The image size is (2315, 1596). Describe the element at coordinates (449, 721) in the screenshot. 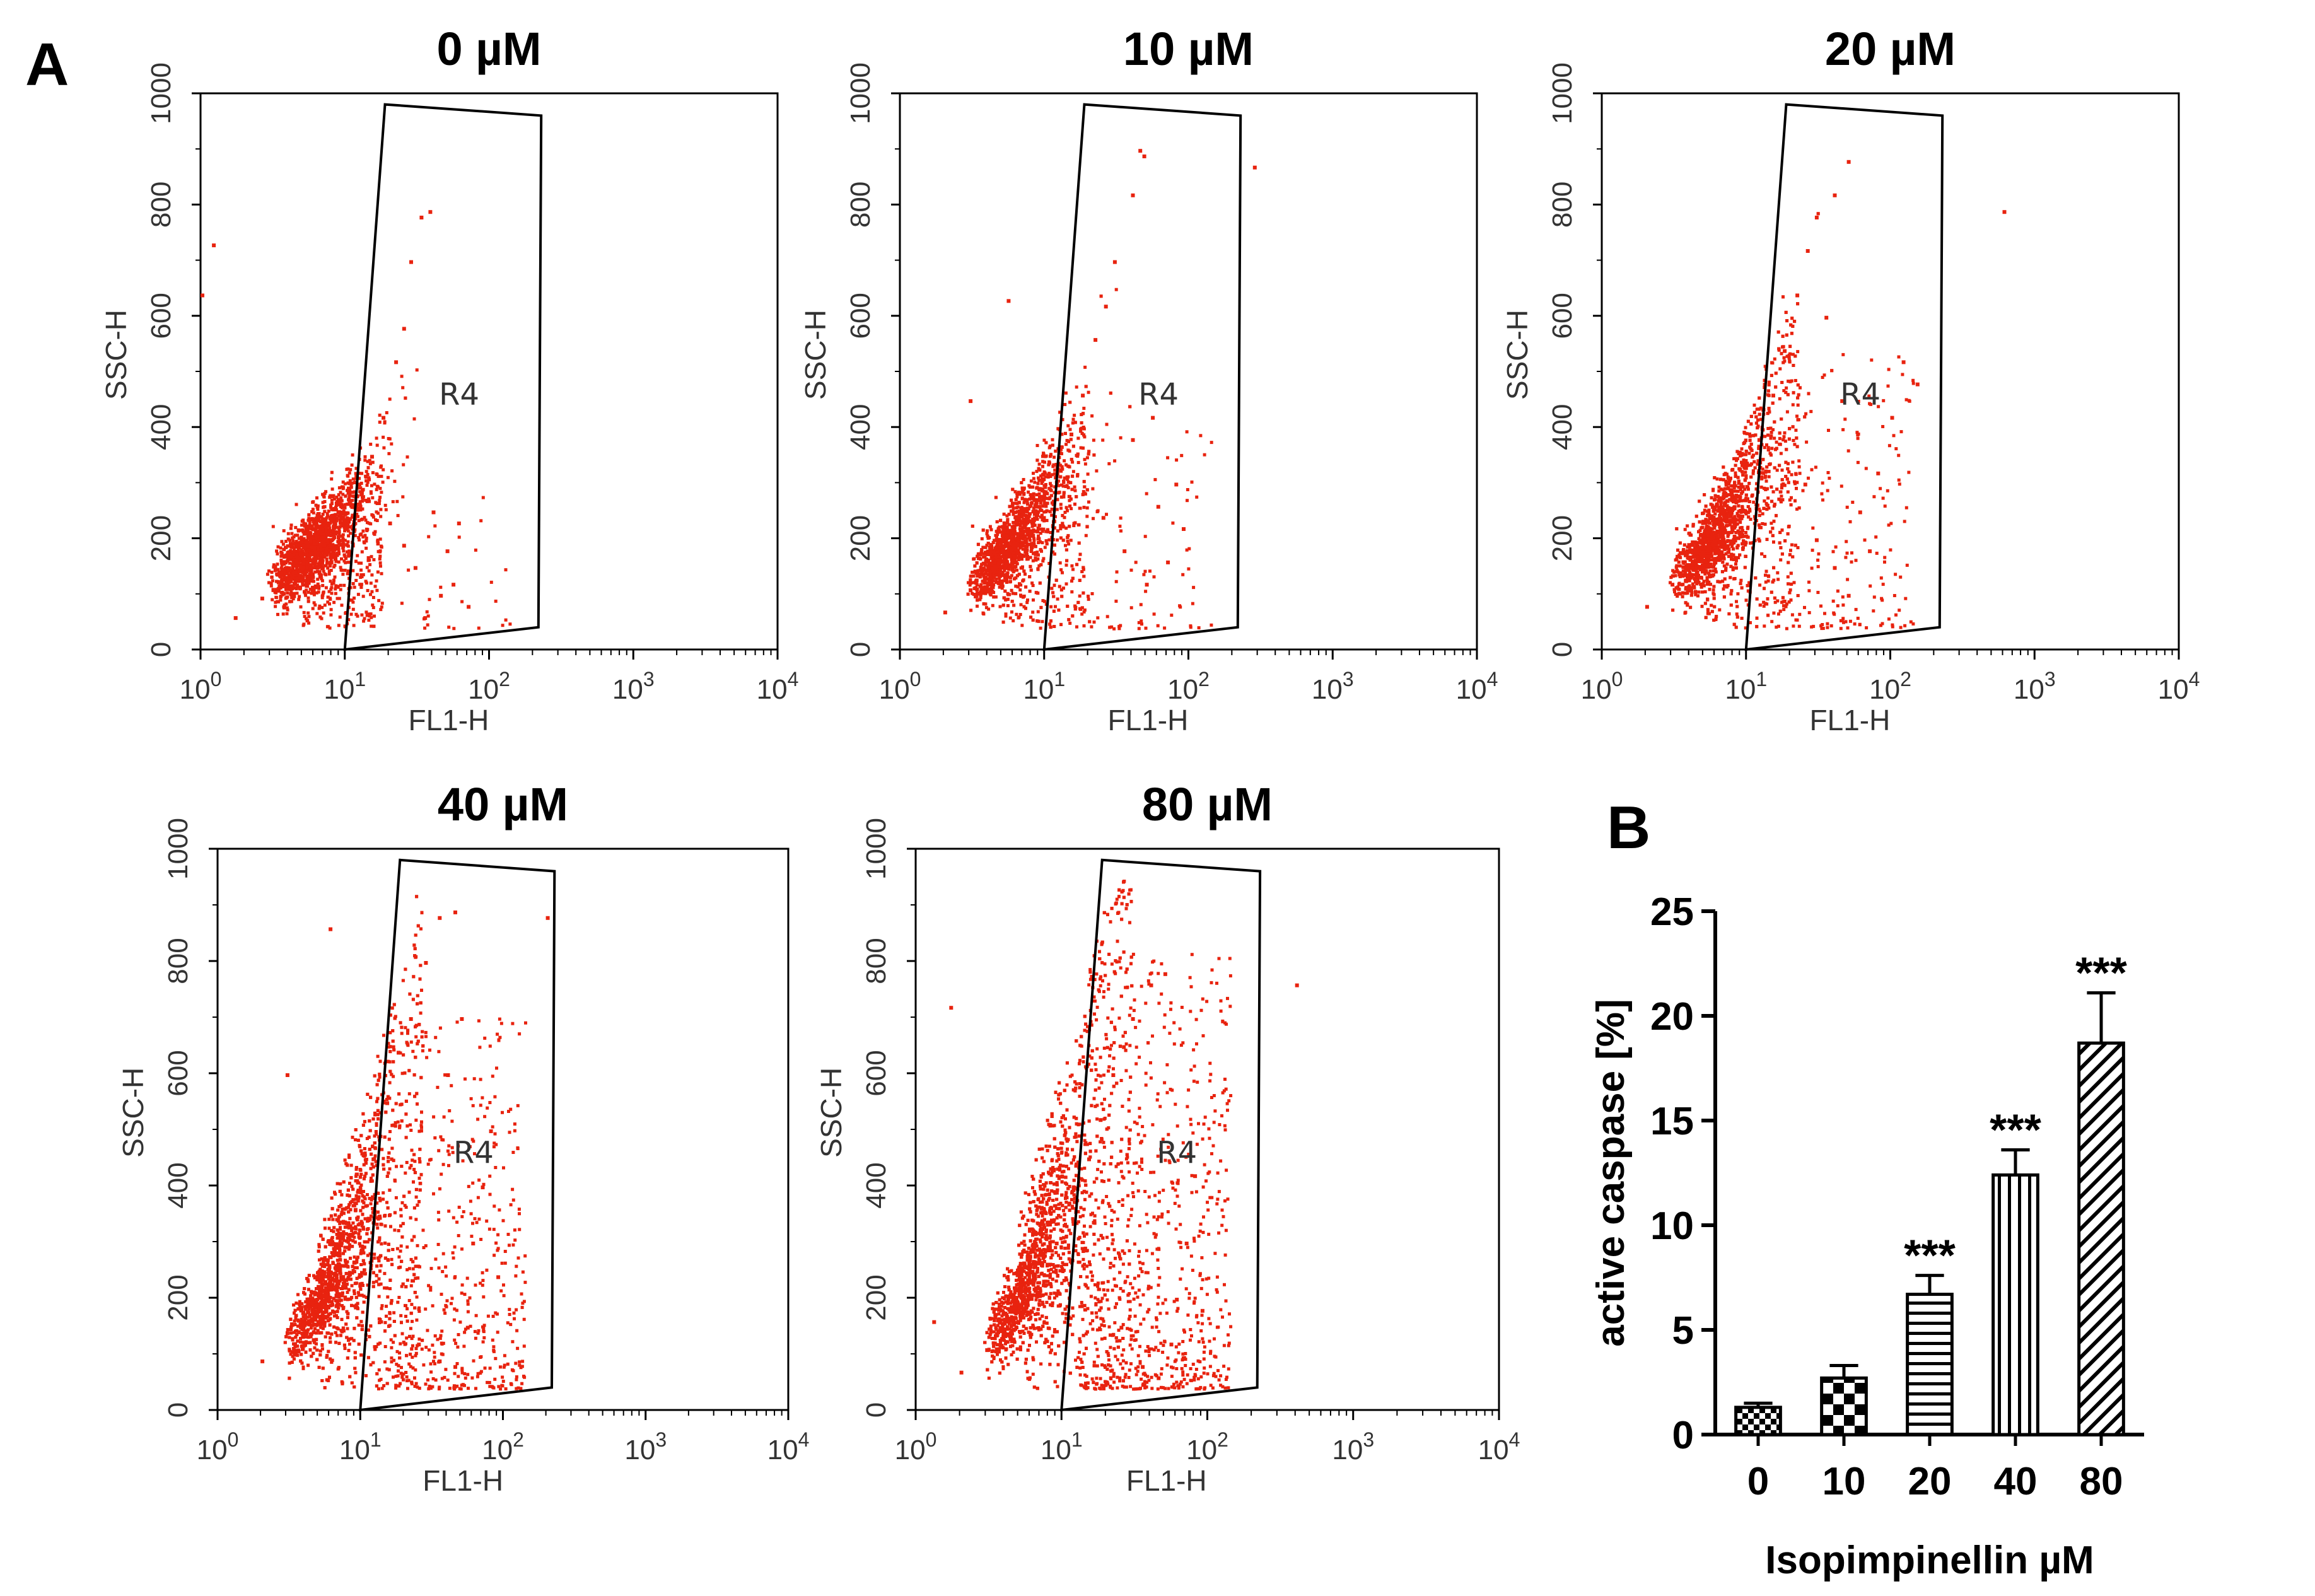

I see `x-axis-label: FL1-H` at that location.